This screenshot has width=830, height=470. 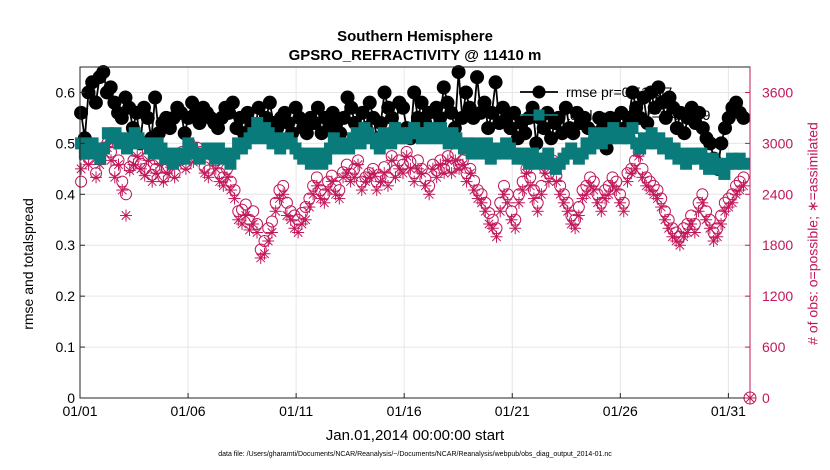 What do you see at coordinates (777, 245) in the screenshot?
I see `y-right-tick-label: 1800` at bounding box center [777, 245].